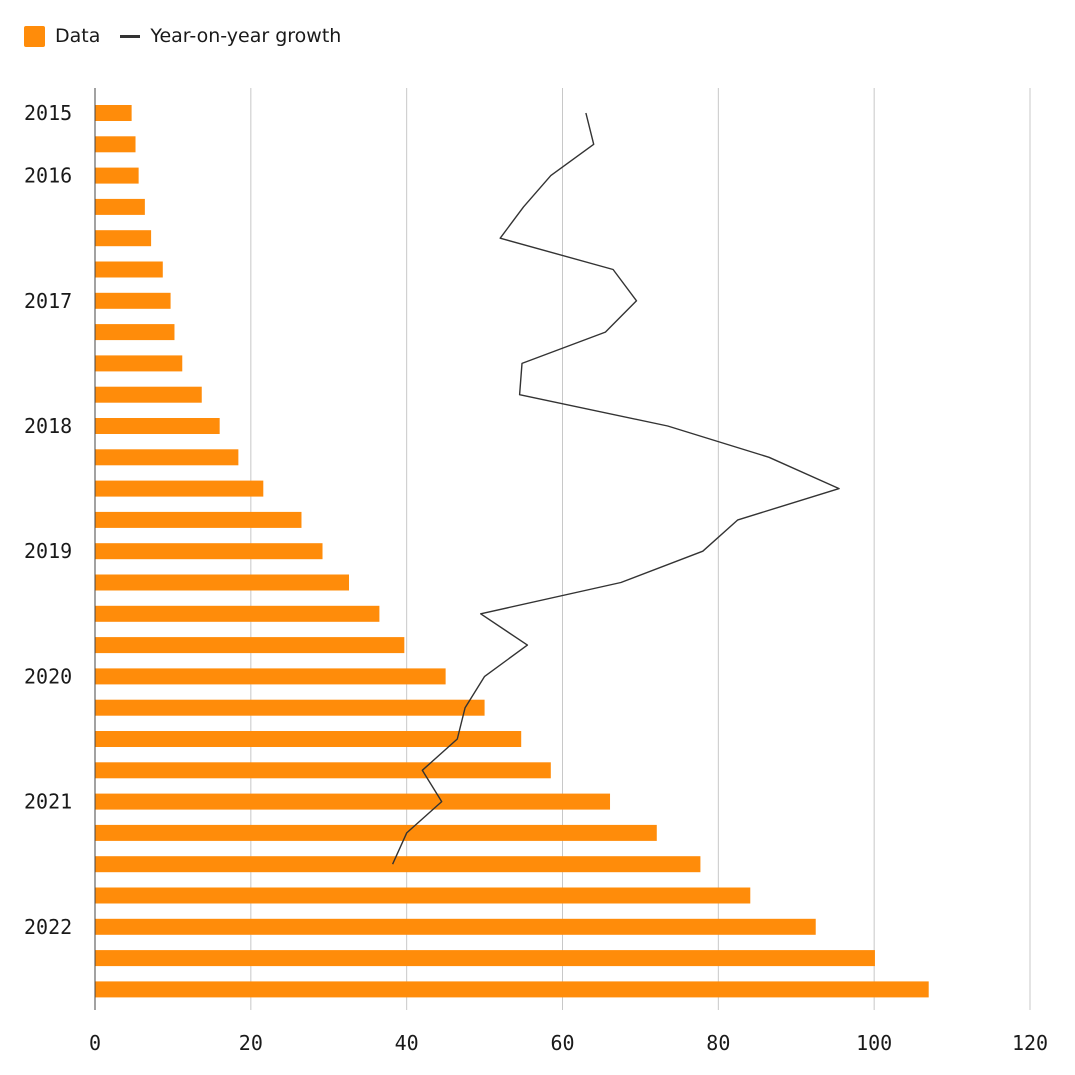  Describe the element at coordinates (78, 36) in the screenshot. I see `legend-label-data: Data` at that location.